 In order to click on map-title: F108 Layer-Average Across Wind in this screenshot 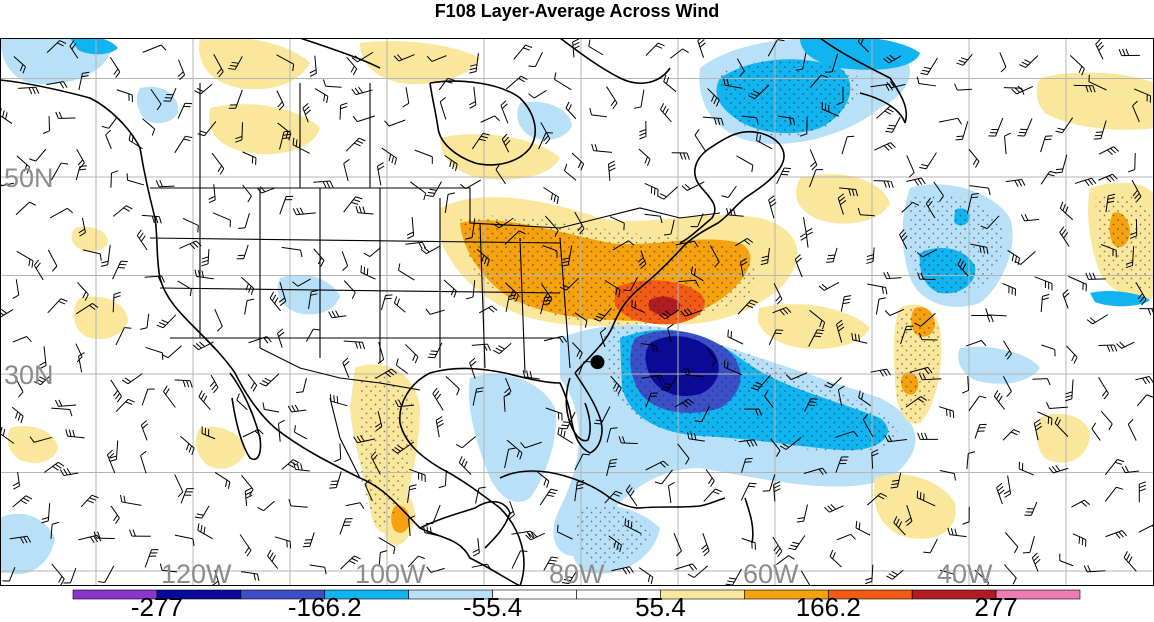, I will do `click(577, 11)`.